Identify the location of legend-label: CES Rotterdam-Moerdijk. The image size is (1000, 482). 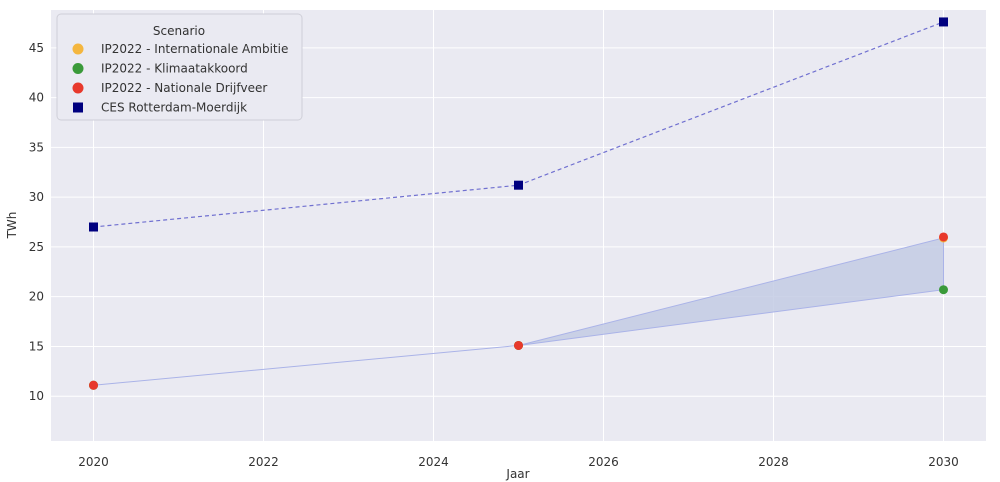
(174, 108).